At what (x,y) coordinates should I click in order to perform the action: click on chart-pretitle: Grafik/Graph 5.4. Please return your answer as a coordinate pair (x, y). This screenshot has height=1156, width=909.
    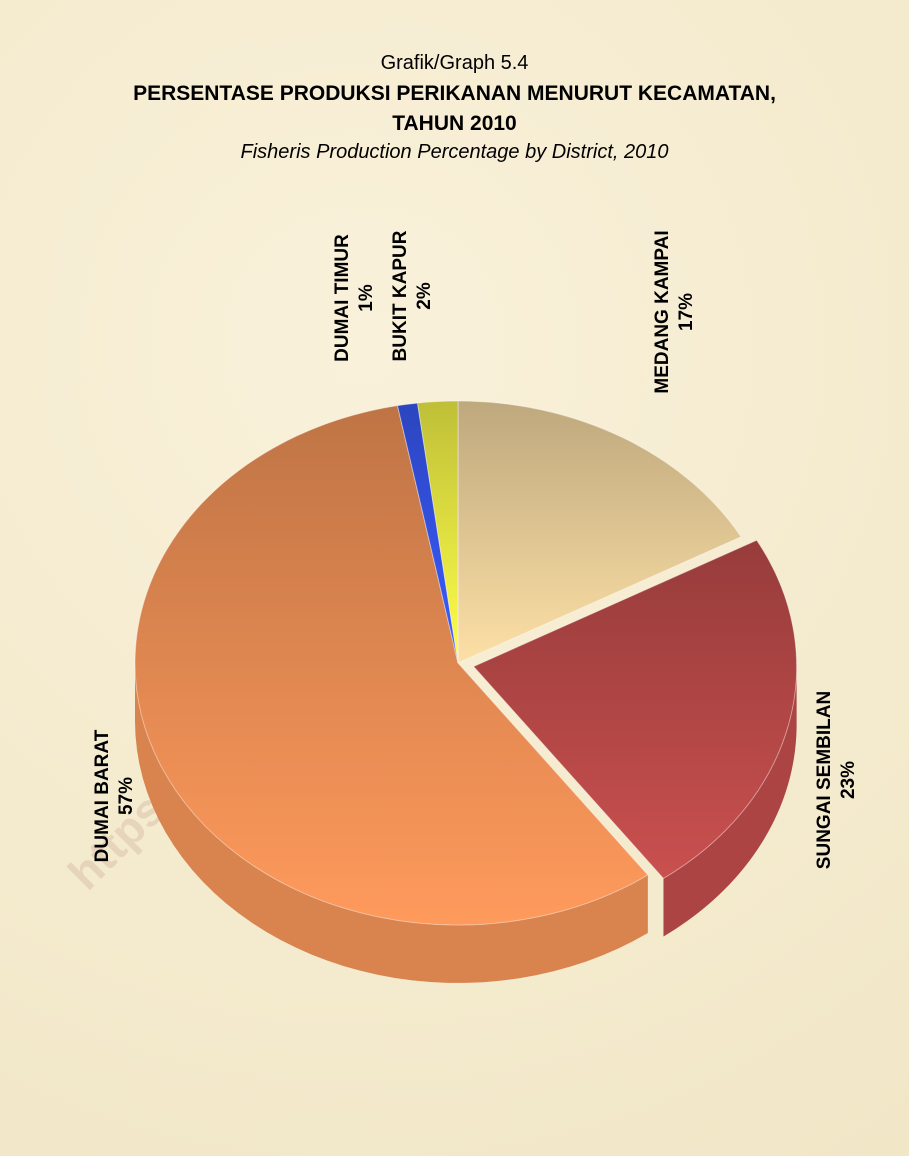
    Looking at the image, I should click on (454, 63).